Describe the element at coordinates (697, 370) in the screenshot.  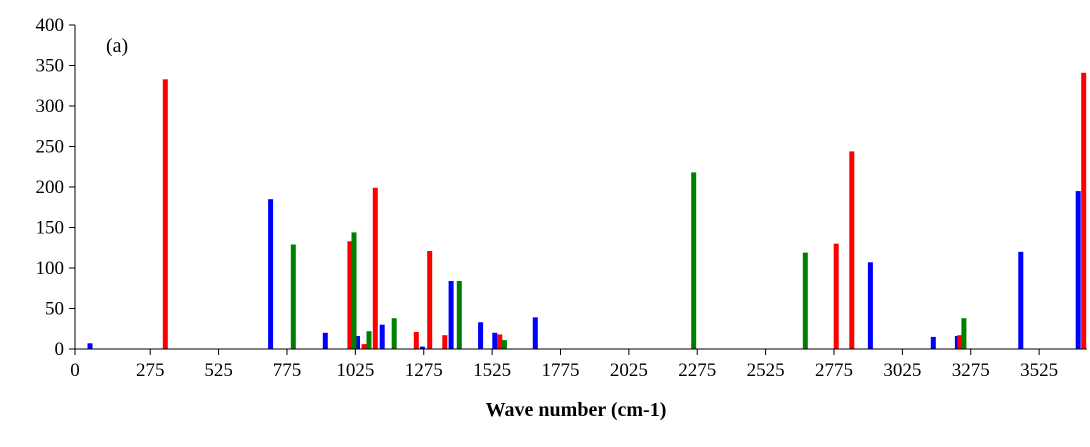
I see `x-tick-label: 2275` at that location.